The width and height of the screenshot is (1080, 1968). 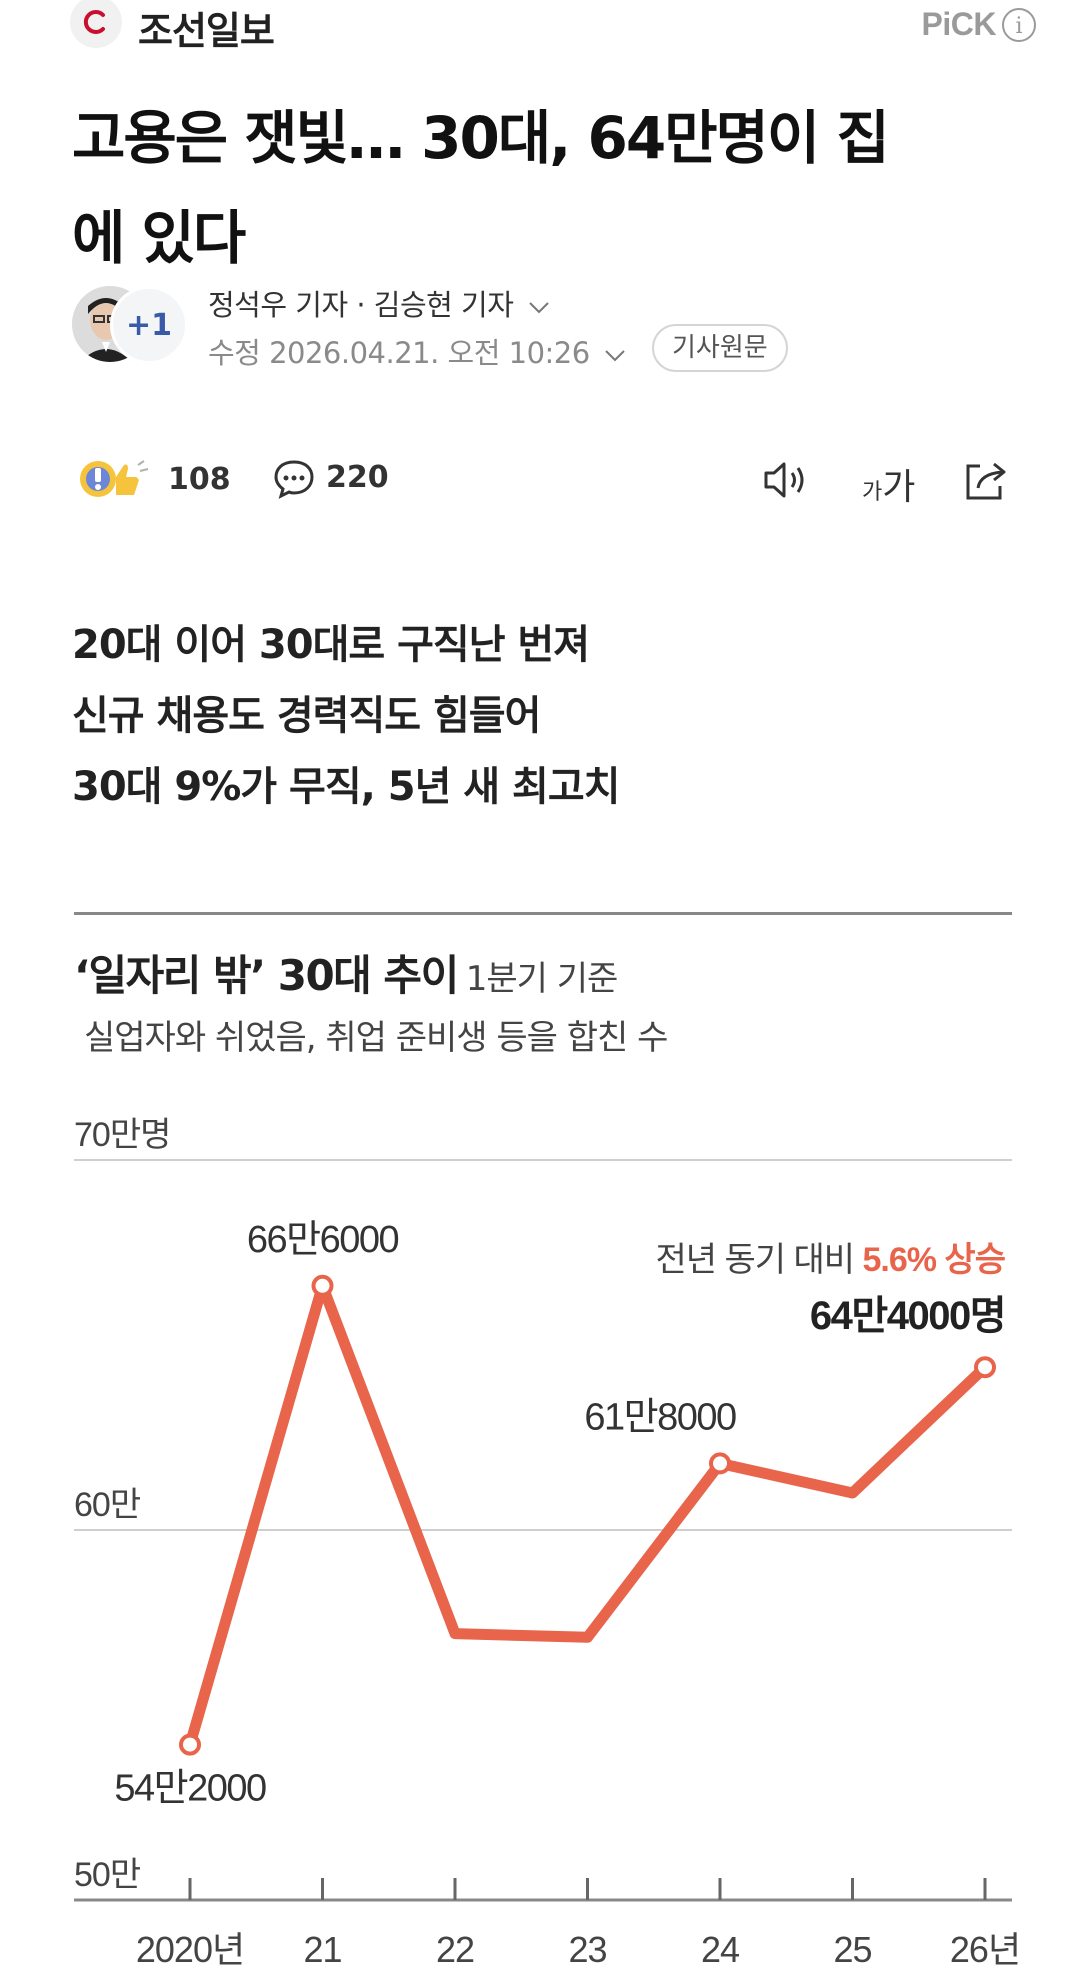 What do you see at coordinates (542, 979) in the screenshot?
I see `chart-title-basis: 1분기 기준` at bounding box center [542, 979].